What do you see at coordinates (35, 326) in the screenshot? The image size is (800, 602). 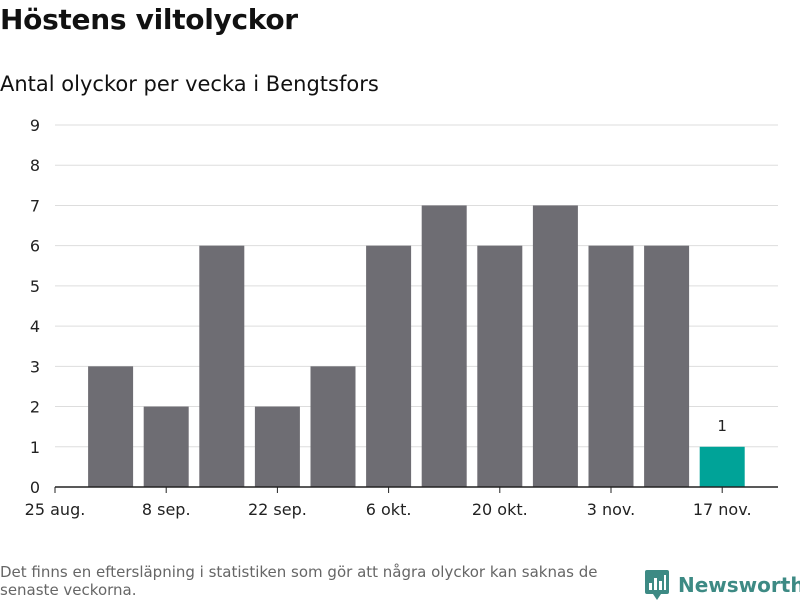 I see `y-tick-label: 4` at bounding box center [35, 326].